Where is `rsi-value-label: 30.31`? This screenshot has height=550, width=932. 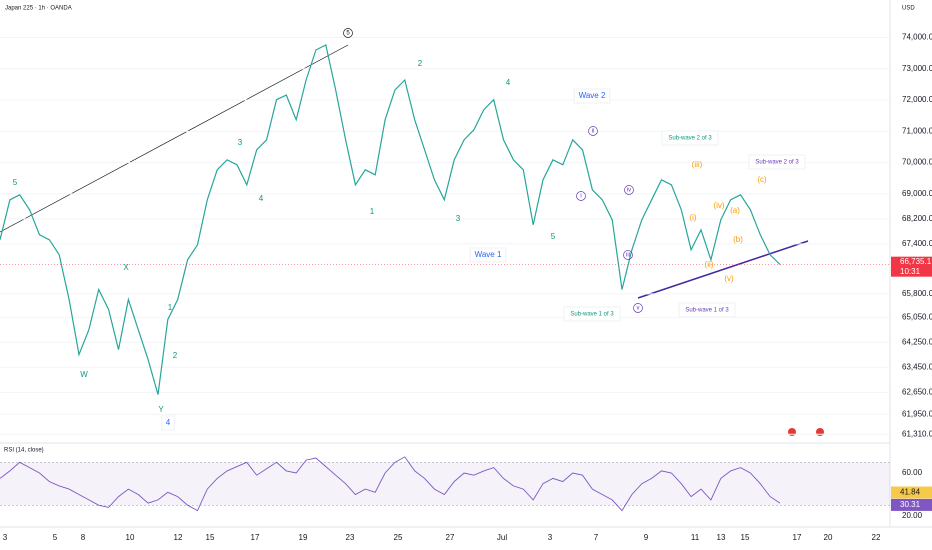 rsi-value-label: 30.31 is located at coordinates (910, 504).